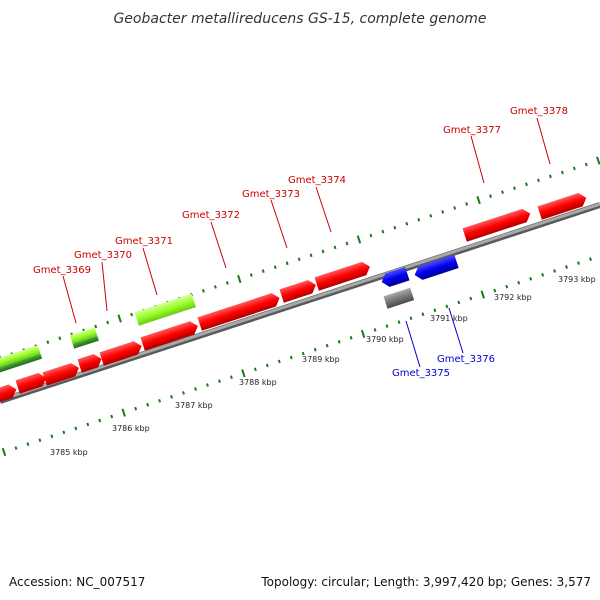  I want to click on gene-label-gmet-3371: Gmet_3371, so click(144, 241).